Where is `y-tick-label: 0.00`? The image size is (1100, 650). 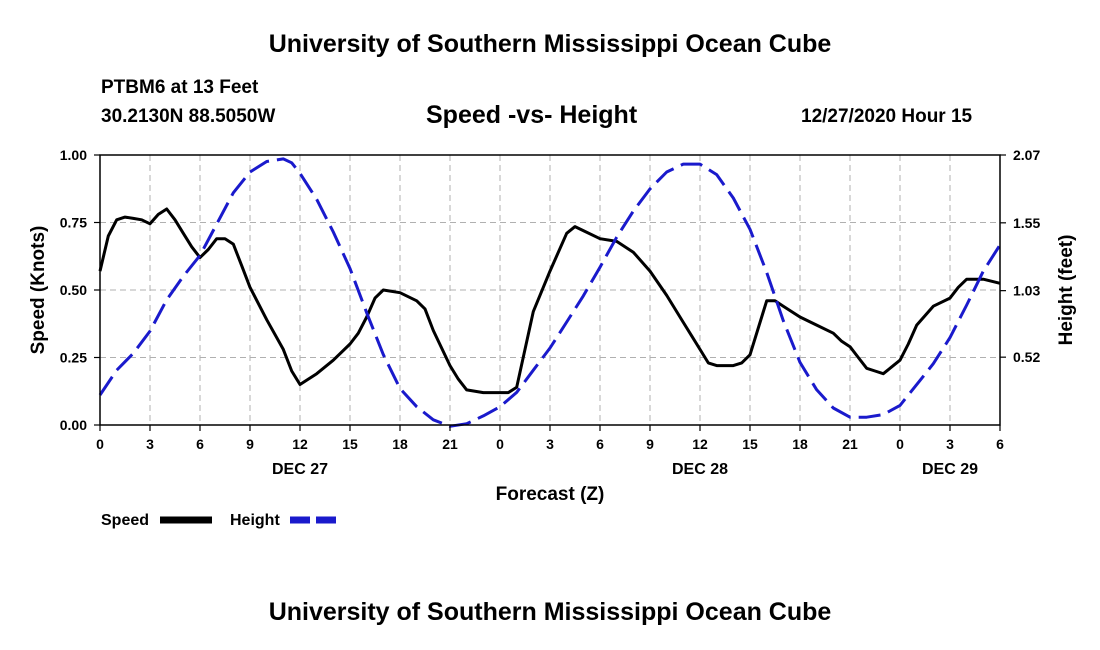 y-tick-label: 0.00 is located at coordinates (73, 425).